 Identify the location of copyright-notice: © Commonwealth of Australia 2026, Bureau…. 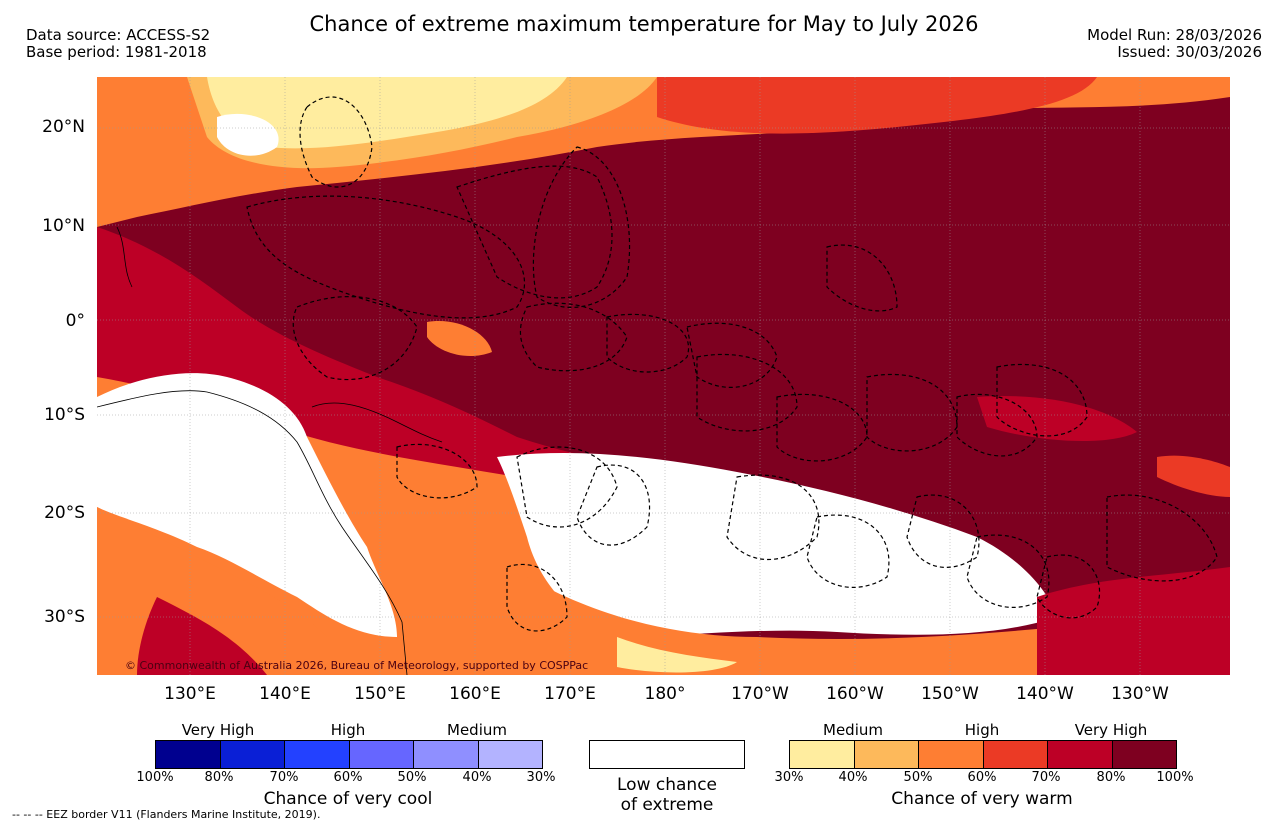
(357, 665).